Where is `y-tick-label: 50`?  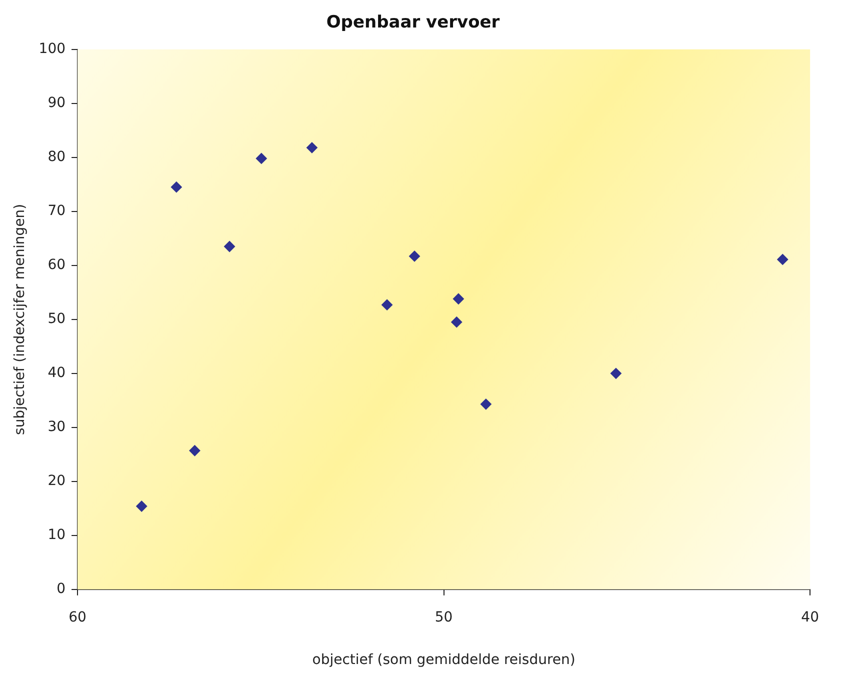
y-tick-label: 50 is located at coordinates (57, 319).